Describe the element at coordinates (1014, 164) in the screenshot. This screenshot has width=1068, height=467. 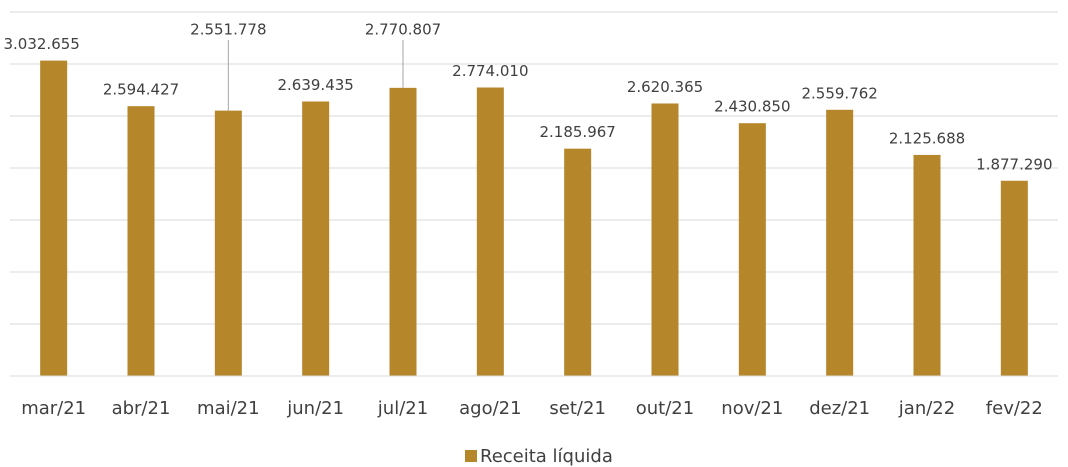
I see `value-label: 1.877.290` at that location.